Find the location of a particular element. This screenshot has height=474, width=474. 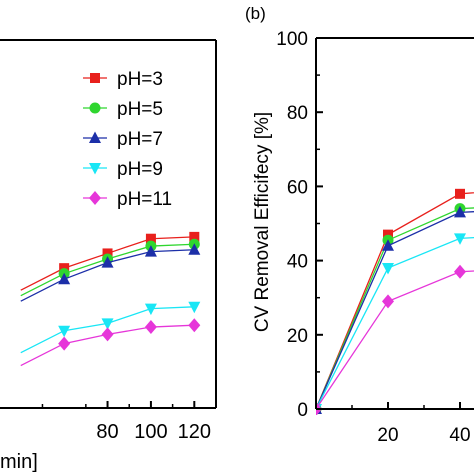

legend: pH=3 pH=5 pH=7 pH=9 pH=11 is located at coordinates (127, 139).